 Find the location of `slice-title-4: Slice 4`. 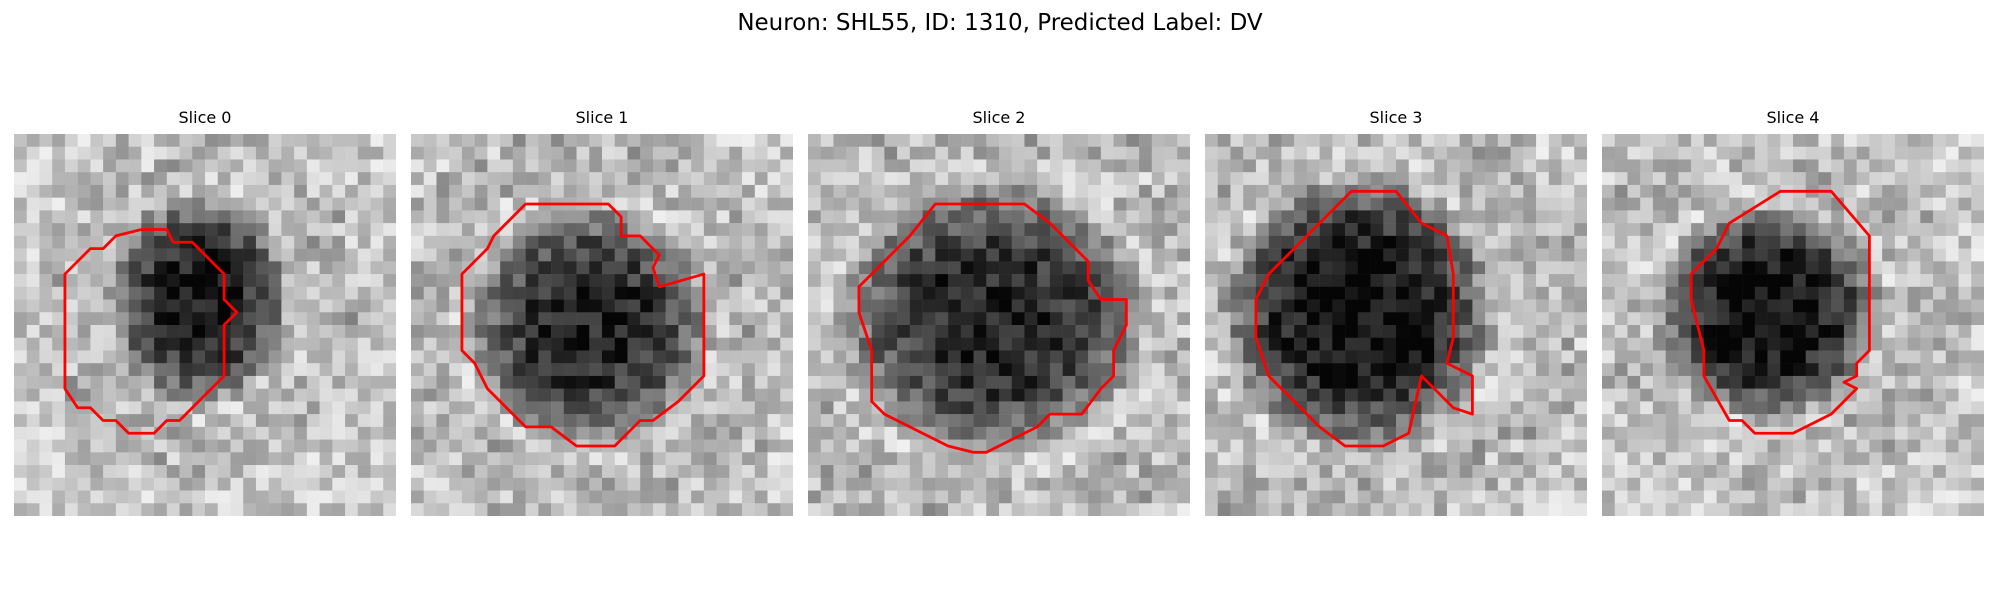

slice-title-4: Slice 4 is located at coordinates (1793, 117).